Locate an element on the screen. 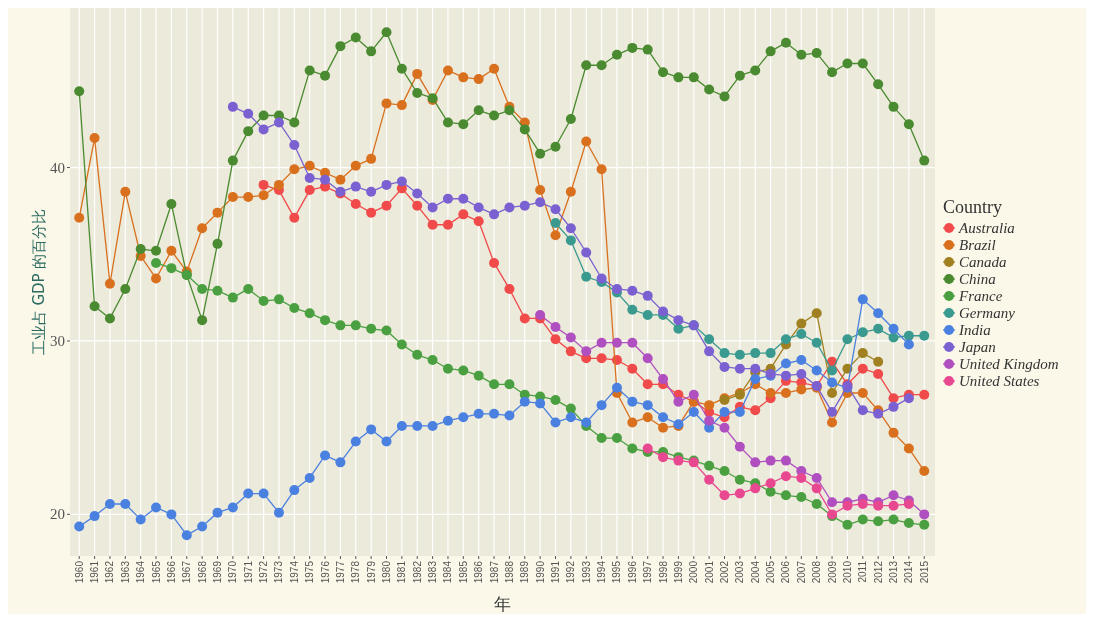 Image resolution: width=1094 pixels, height=622 pixels. x-tick-label: 1983 is located at coordinates (433, 572).